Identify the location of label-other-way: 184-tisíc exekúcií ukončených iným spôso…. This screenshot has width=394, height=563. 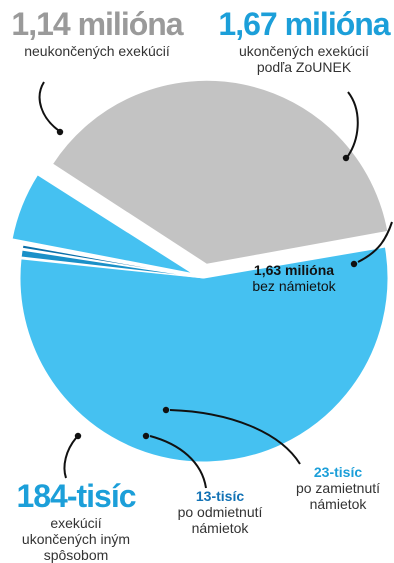
(76, 520).